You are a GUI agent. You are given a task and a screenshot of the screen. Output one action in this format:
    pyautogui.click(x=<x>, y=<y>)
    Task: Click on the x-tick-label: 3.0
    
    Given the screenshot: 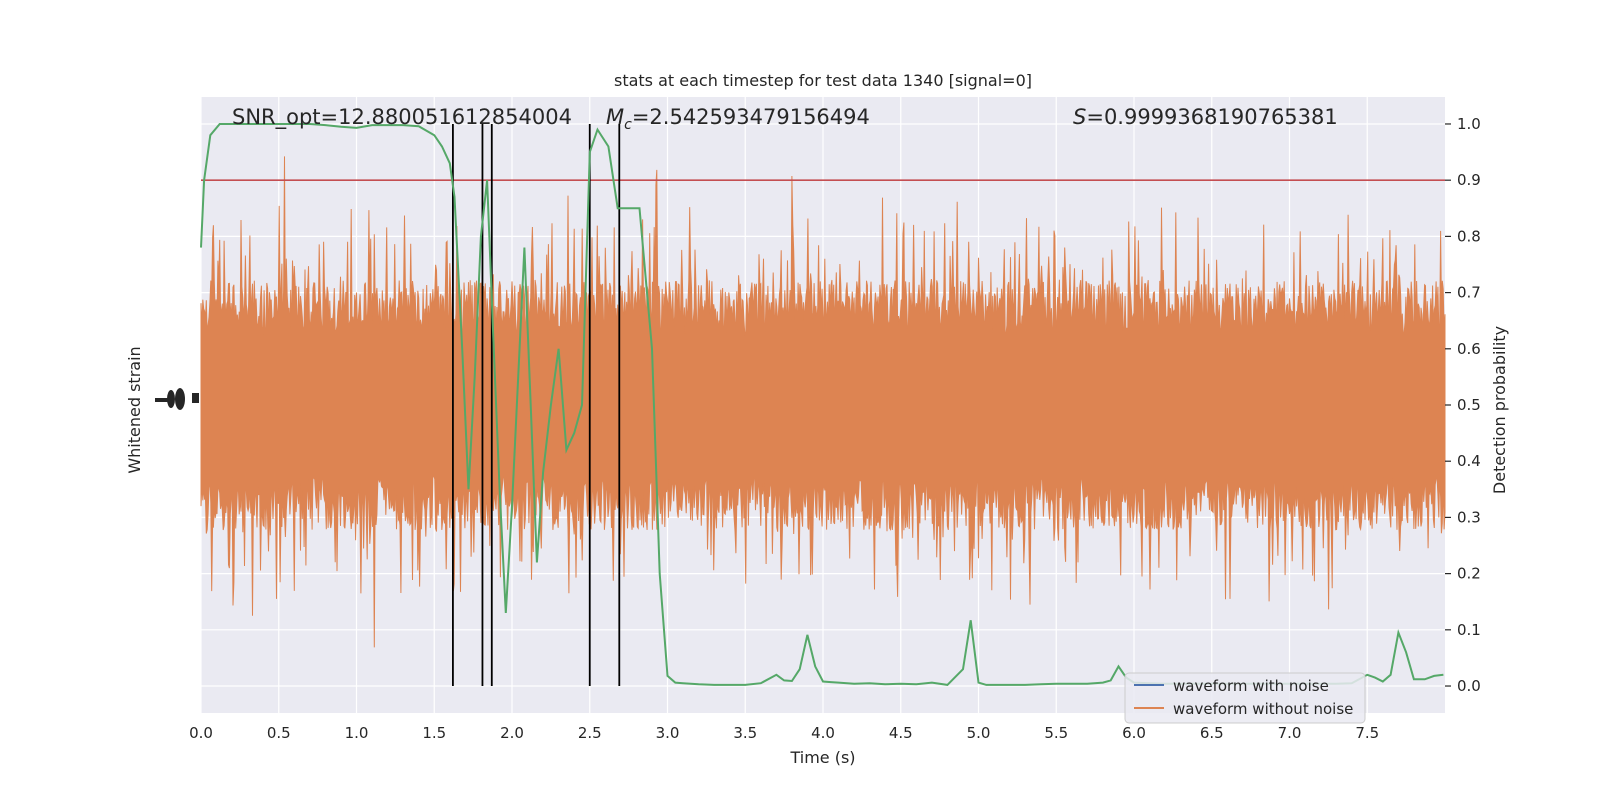 What is the action you would take?
    pyautogui.click(x=668, y=733)
    